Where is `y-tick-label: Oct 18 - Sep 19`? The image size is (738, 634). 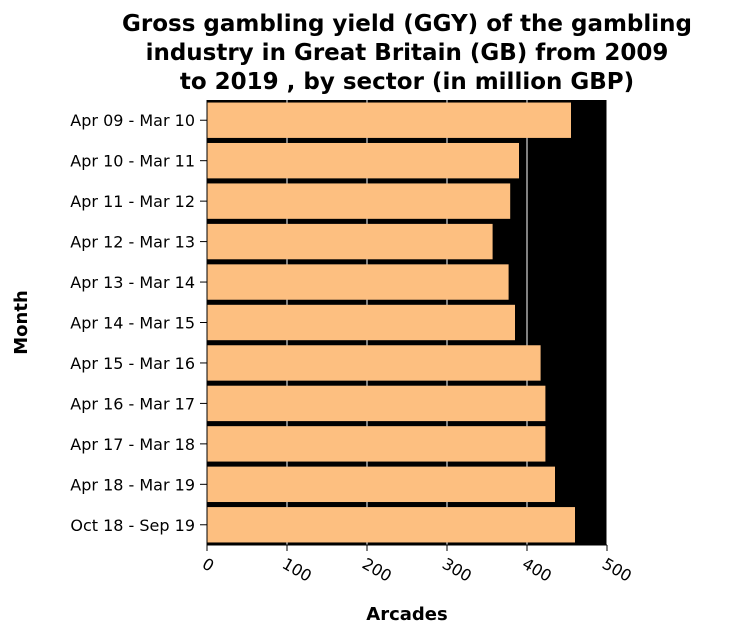
y-tick-label: Oct 18 - Sep 19 is located at coordinates (132, 525).